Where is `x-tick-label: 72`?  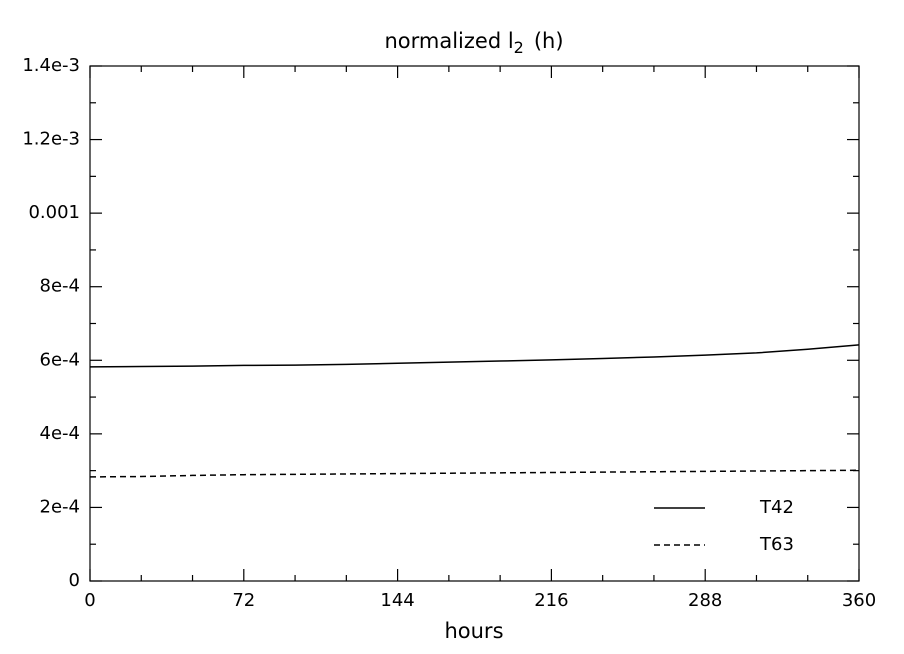 x-tick-label: 72 is located at coordinates (243, 600).